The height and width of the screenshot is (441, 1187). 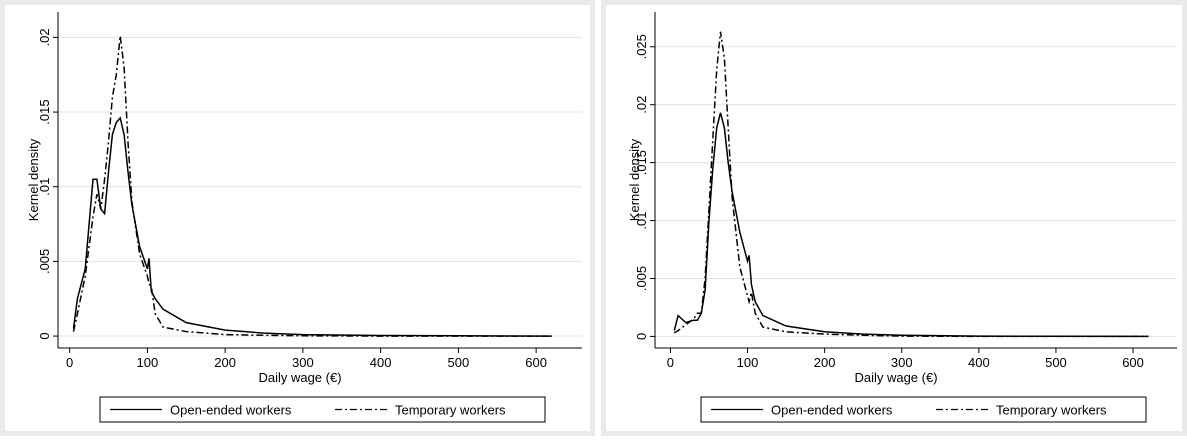 What do you see at coordinates (641, 46) in the screenshot?
I see `y-tick-label: .025` at bounding box center [641, 46].